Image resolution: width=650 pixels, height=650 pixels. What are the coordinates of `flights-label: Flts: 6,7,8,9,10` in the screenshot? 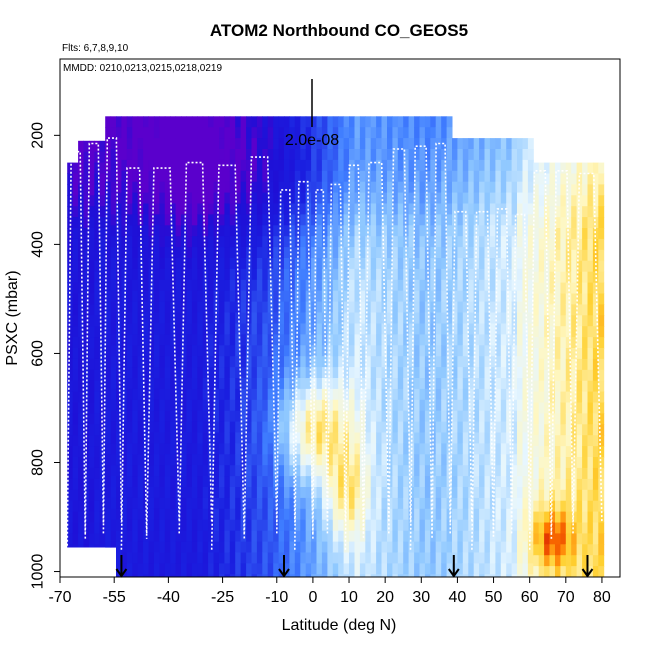 It's located at (95, 48).